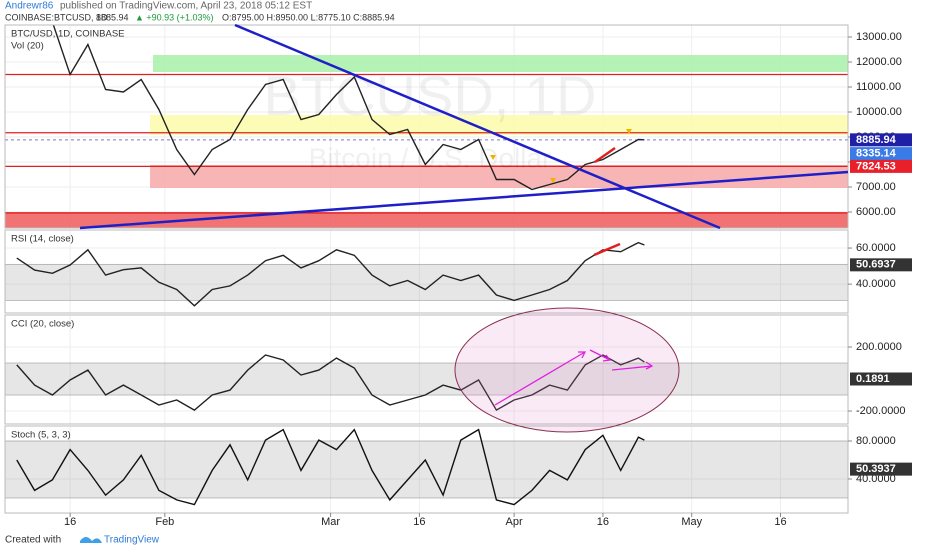 The width and height of the screenshot is (932, 550). What do you see at coordinates (430, 157) in the screenshot?
I see `watermark-sub: Bitcoin / U.S. Dollar` at bounding box center [430, 157].